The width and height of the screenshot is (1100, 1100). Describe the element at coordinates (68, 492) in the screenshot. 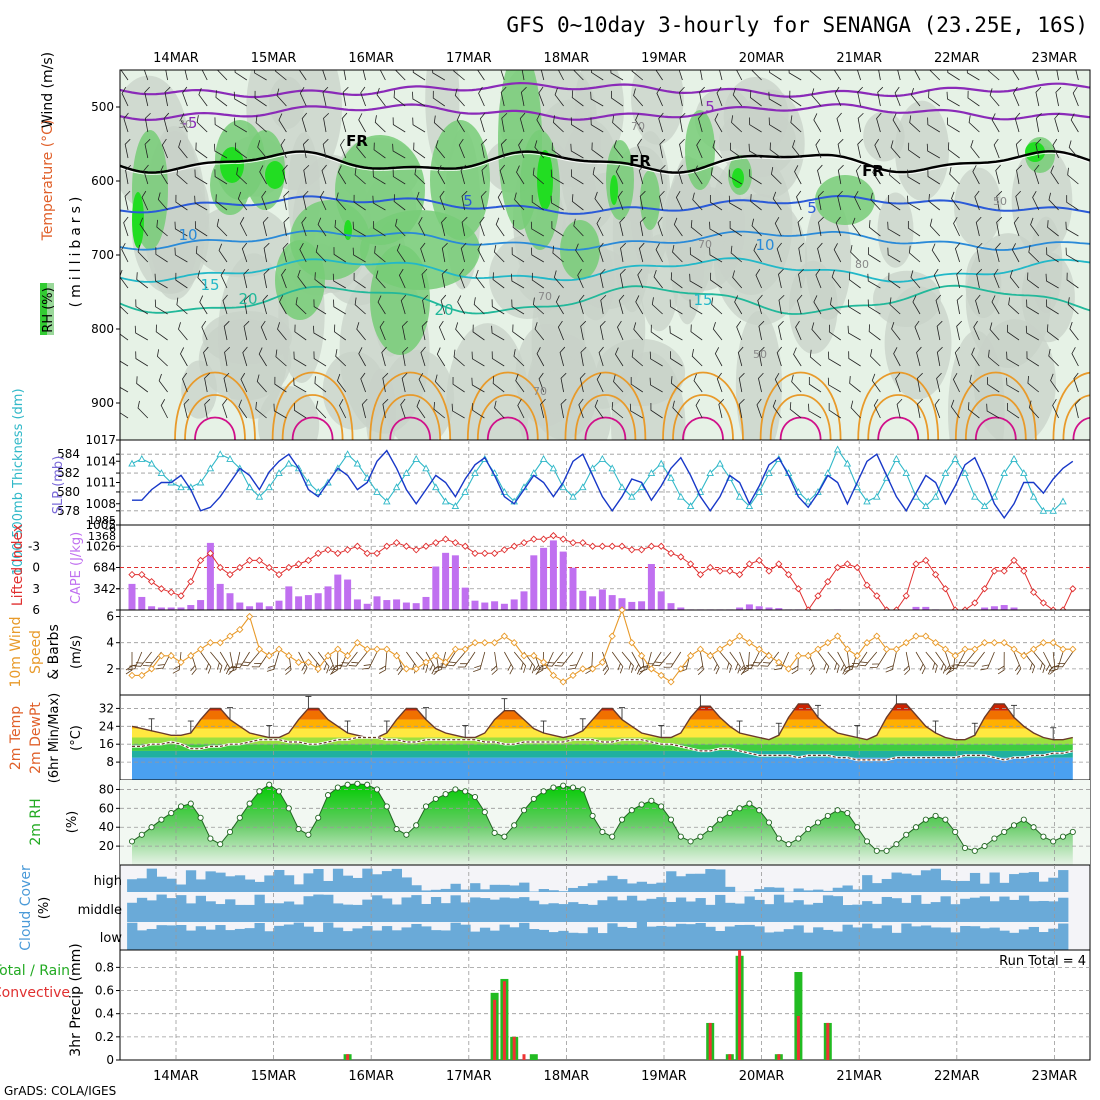

I see `tick-label: 580` at that location.